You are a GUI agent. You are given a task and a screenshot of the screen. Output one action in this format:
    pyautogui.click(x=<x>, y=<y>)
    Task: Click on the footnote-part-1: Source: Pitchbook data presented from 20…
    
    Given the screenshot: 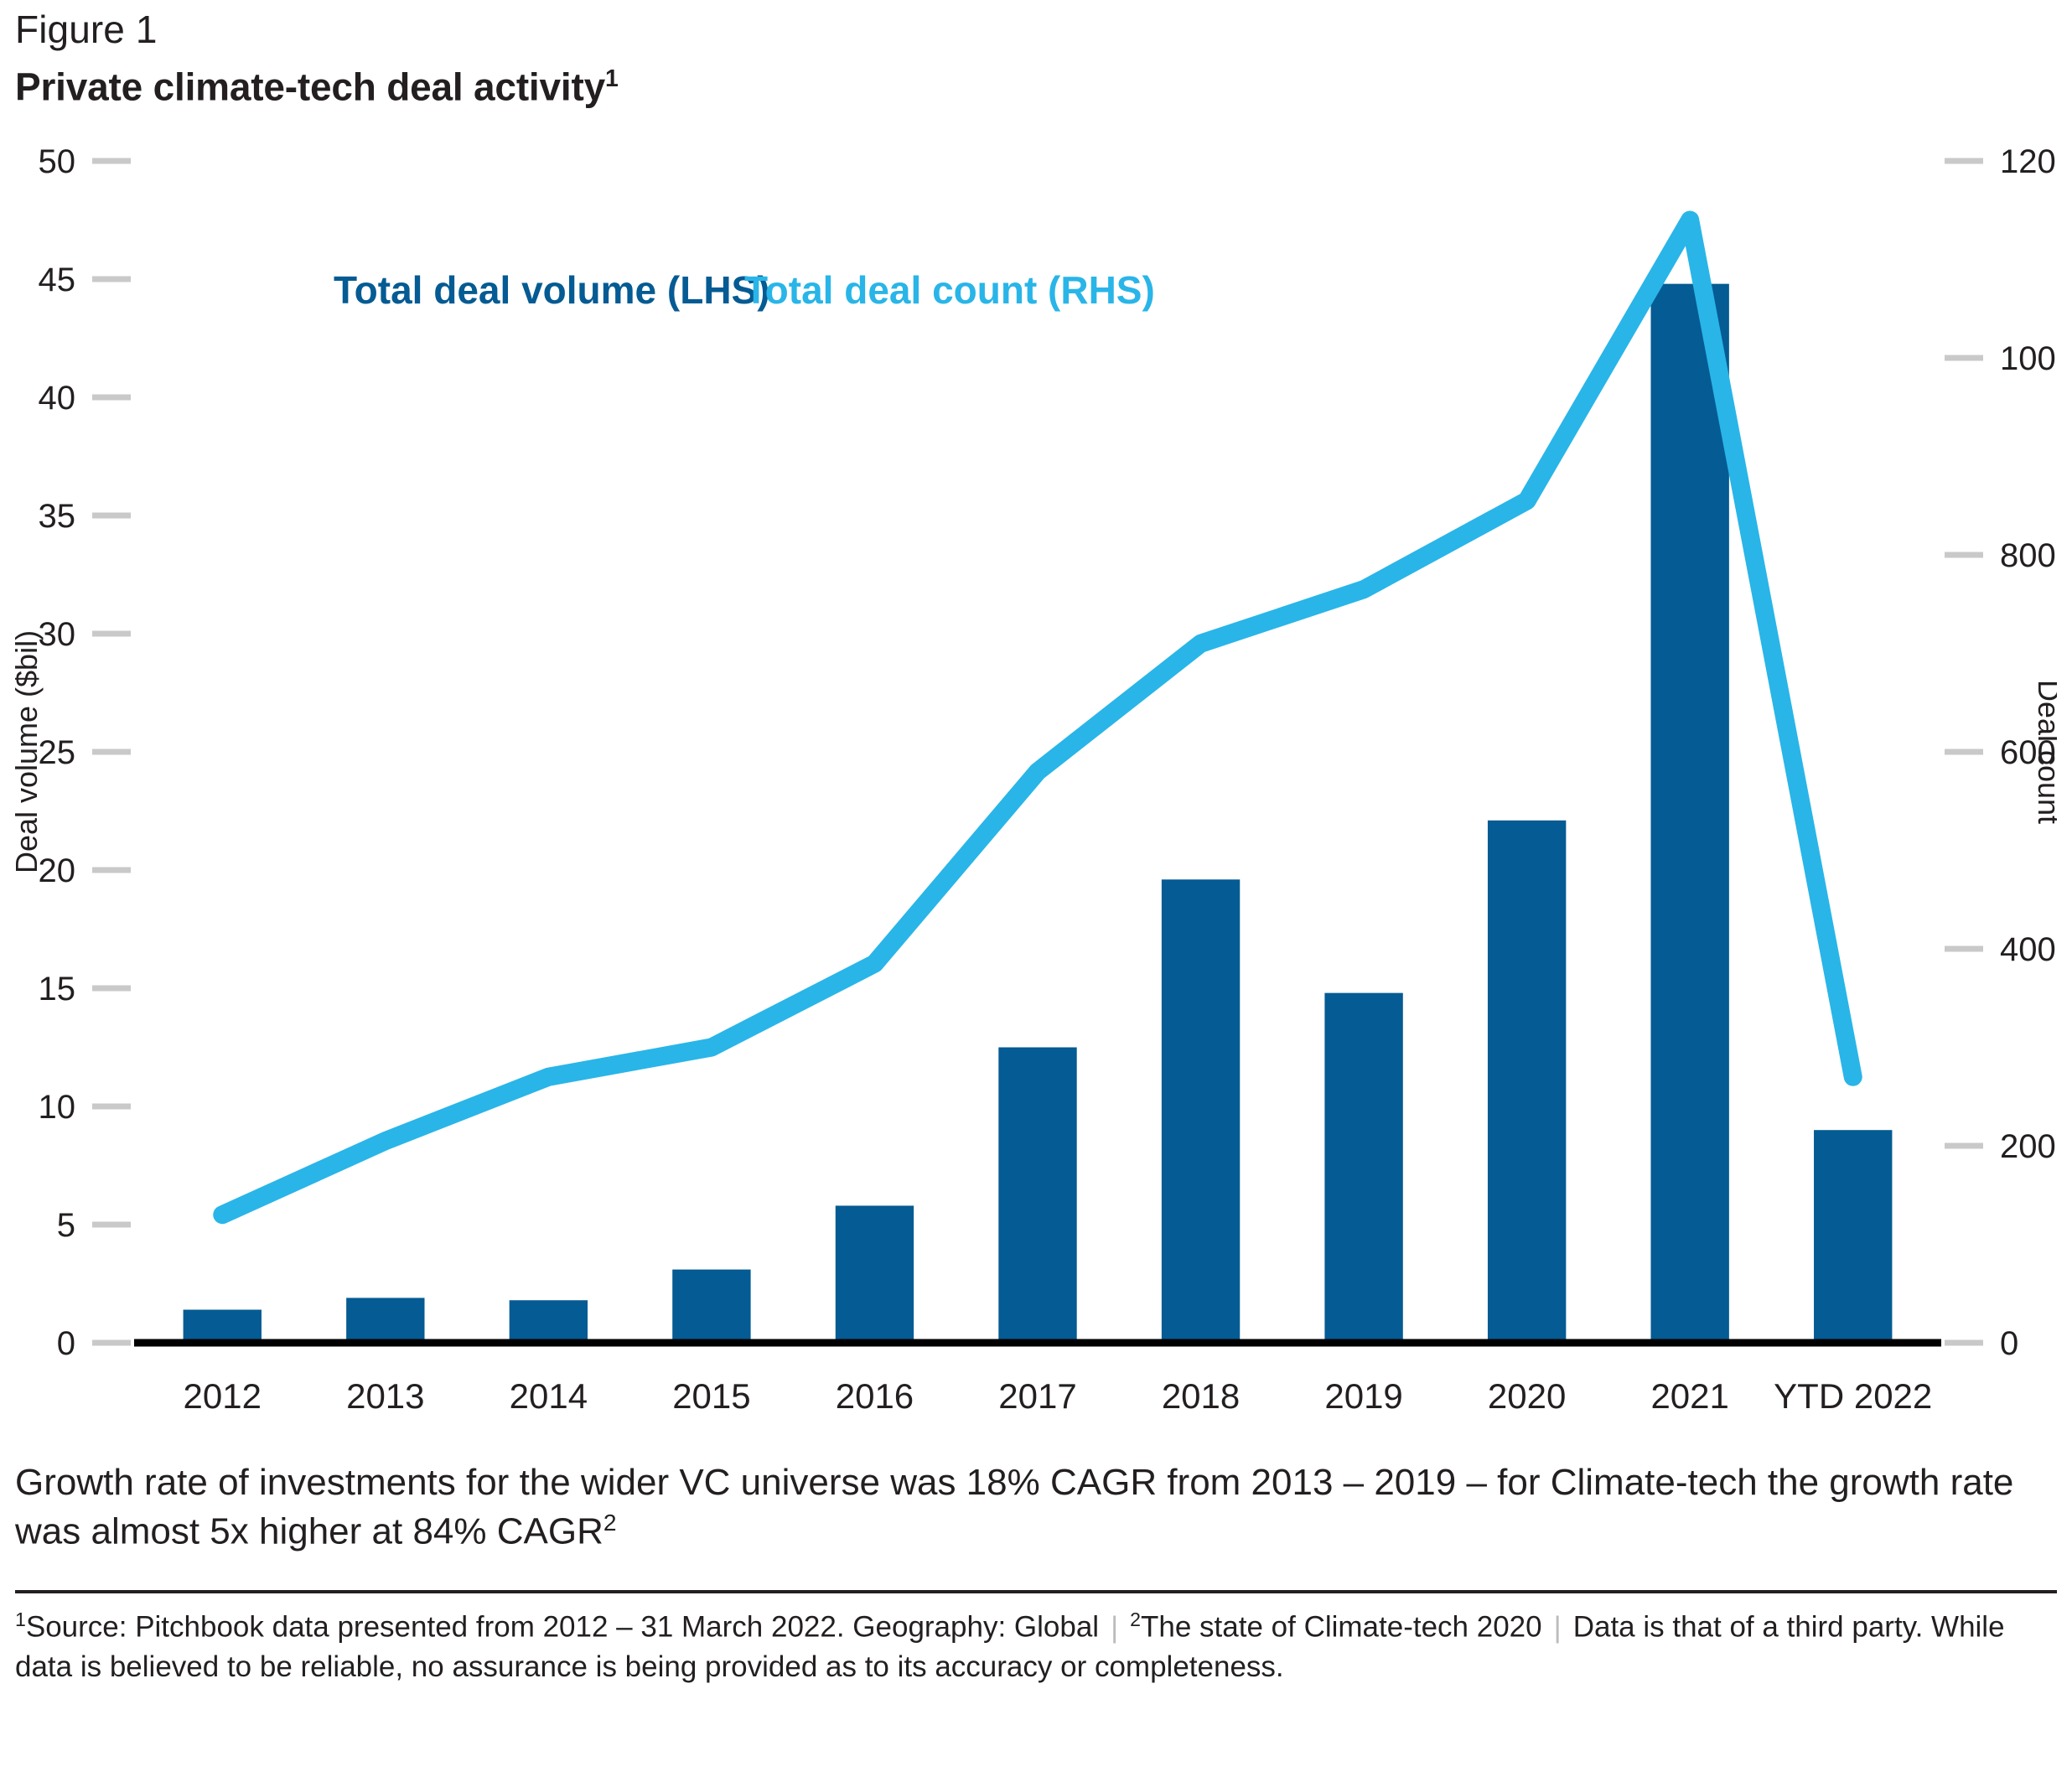 What is the action you would take?
    pyautogui.click(x=563, y=1627)
    